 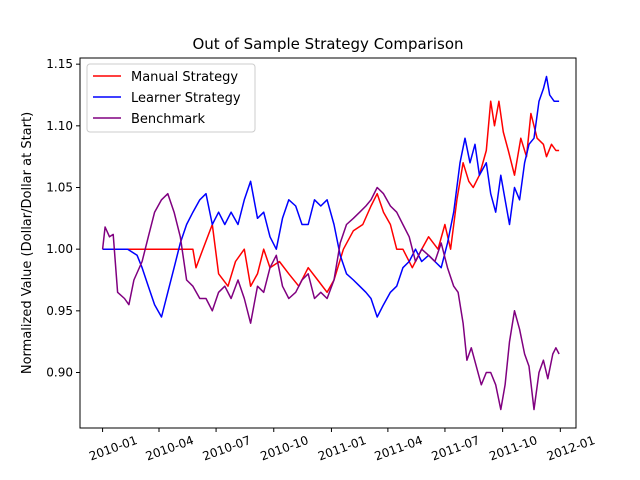 I want to click on legend-label-benchmark: Benchmark, so click(x=168, y=119).